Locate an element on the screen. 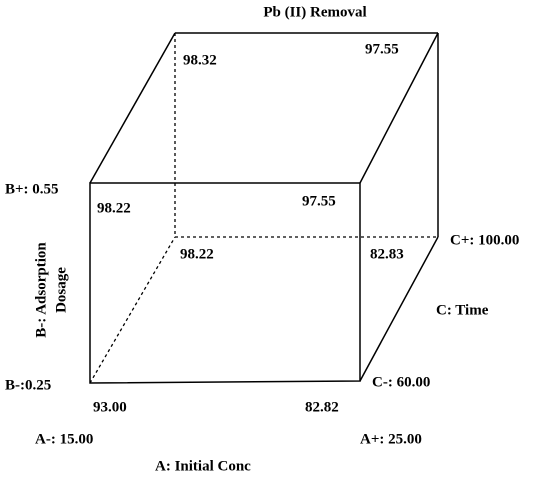 This screenshot has width=550, height=486. factor-high: B+: 0.55 is located at coordinates (32, 189).